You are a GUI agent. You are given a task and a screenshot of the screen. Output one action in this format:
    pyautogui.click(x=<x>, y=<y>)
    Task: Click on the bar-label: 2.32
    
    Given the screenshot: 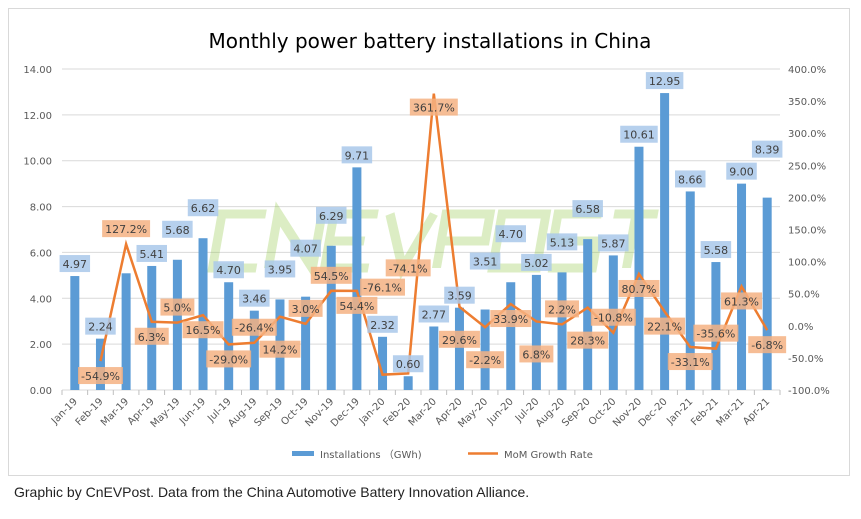 What is the action you would take?
    pyautogui.click(x=382, y=325)
    